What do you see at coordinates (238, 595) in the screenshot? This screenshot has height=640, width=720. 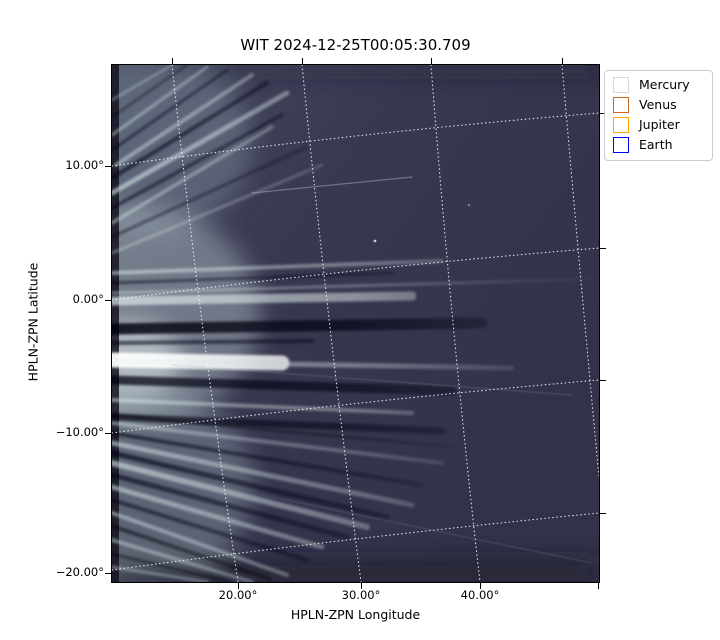 I see `x-tick-label: 20.00°` at bounding box center [238, 595].